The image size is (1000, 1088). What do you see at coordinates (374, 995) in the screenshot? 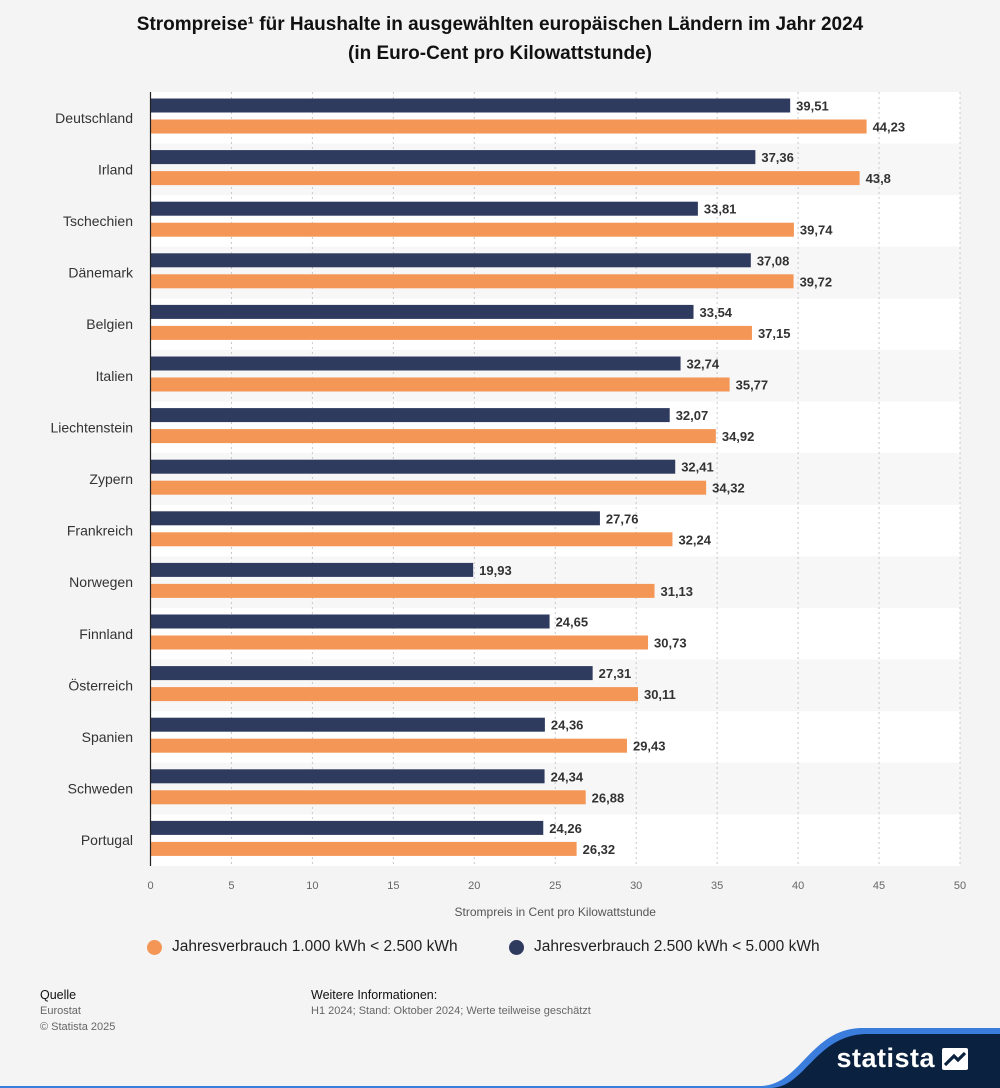
I see `info-heading: Weitere Informationen:` at bounding box center [374, 995].